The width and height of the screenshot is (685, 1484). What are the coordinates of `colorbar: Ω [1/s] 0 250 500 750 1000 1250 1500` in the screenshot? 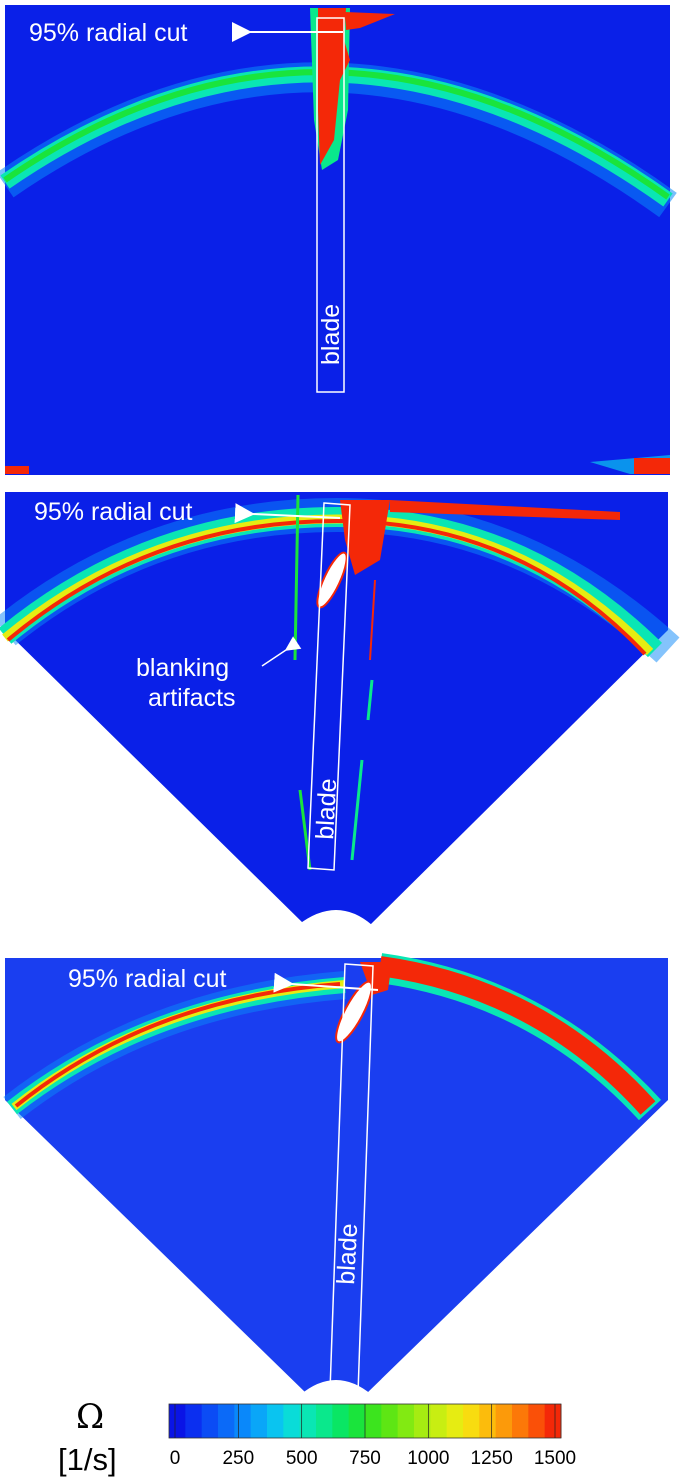 It's located at (317, 1437).